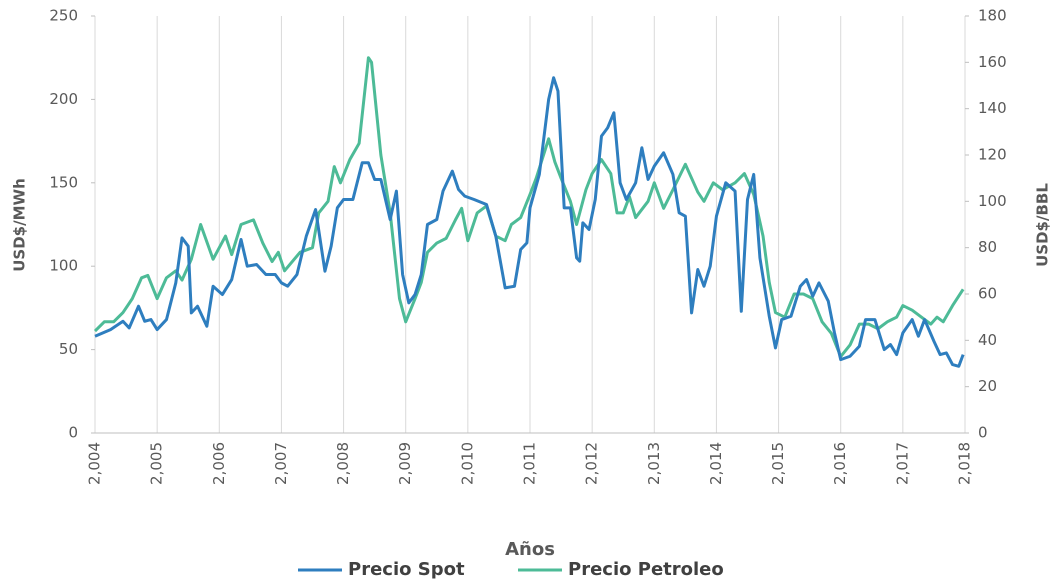  Describe the element at coordinates (63, 99) in the screenshot. I see `y-tick-label: 200` at that location.